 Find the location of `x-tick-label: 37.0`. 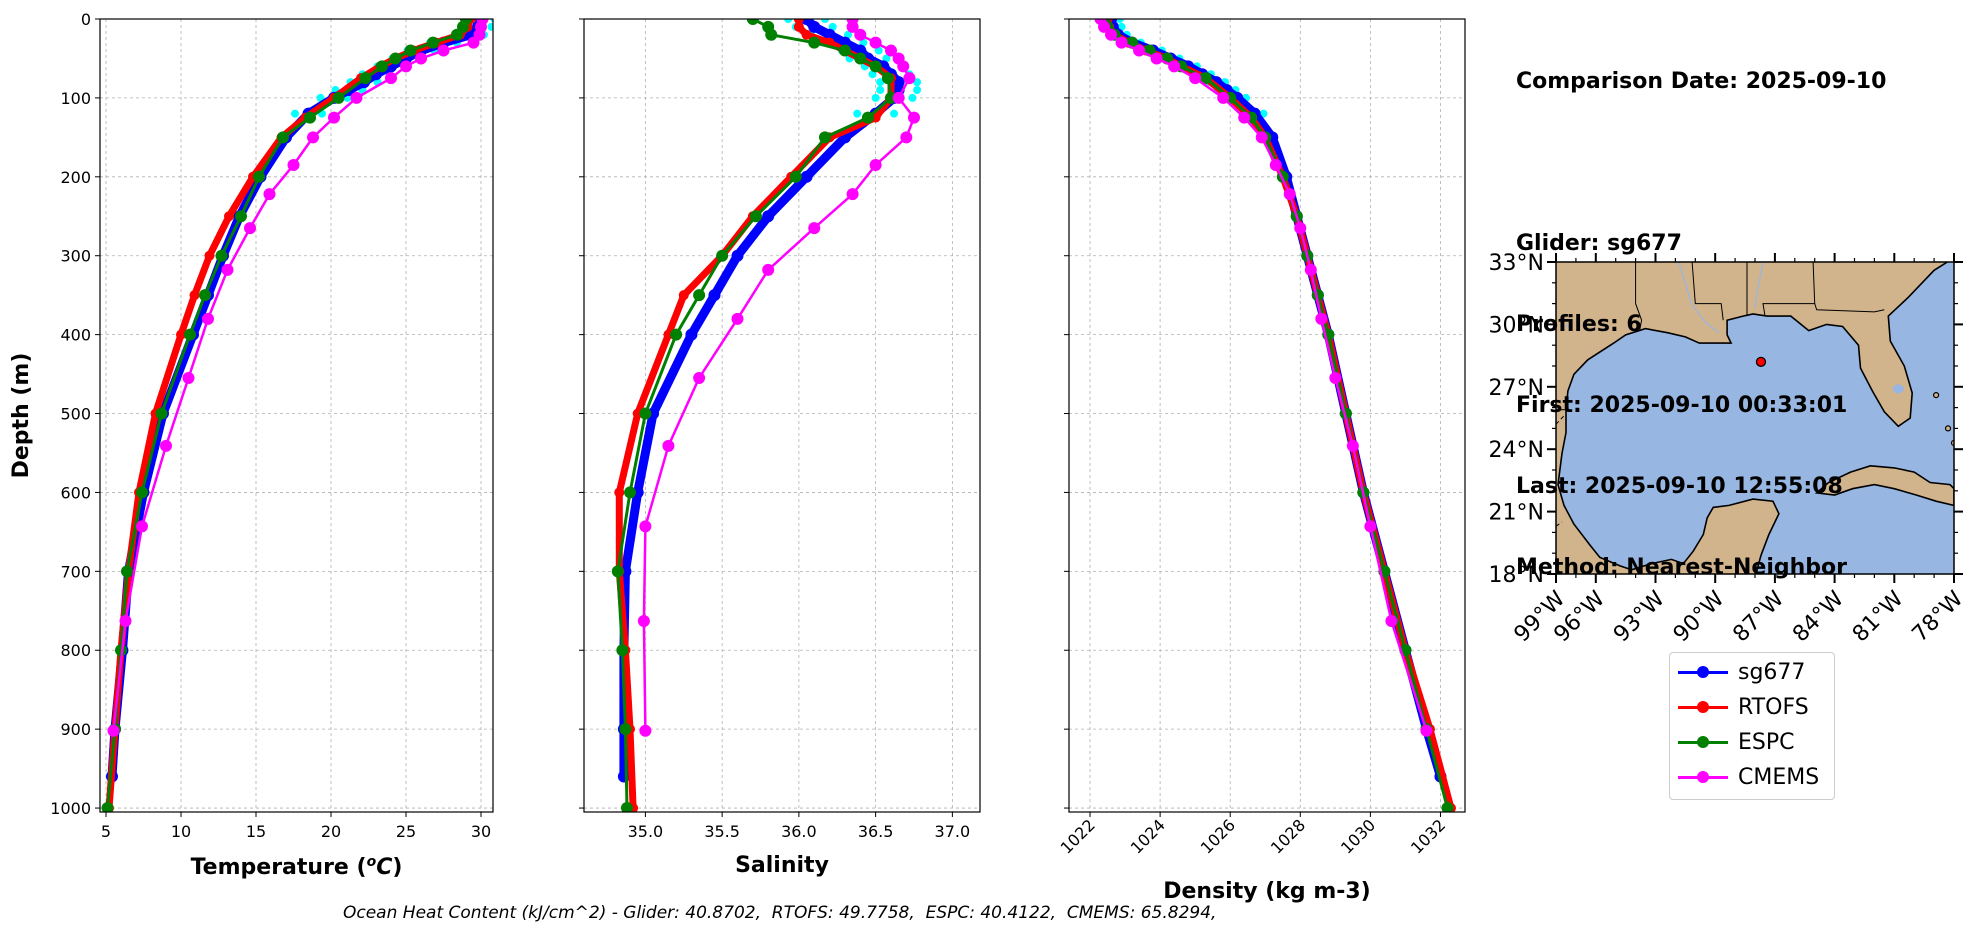

x-tick-label: 37.0 is located at coordinates (953, 831).